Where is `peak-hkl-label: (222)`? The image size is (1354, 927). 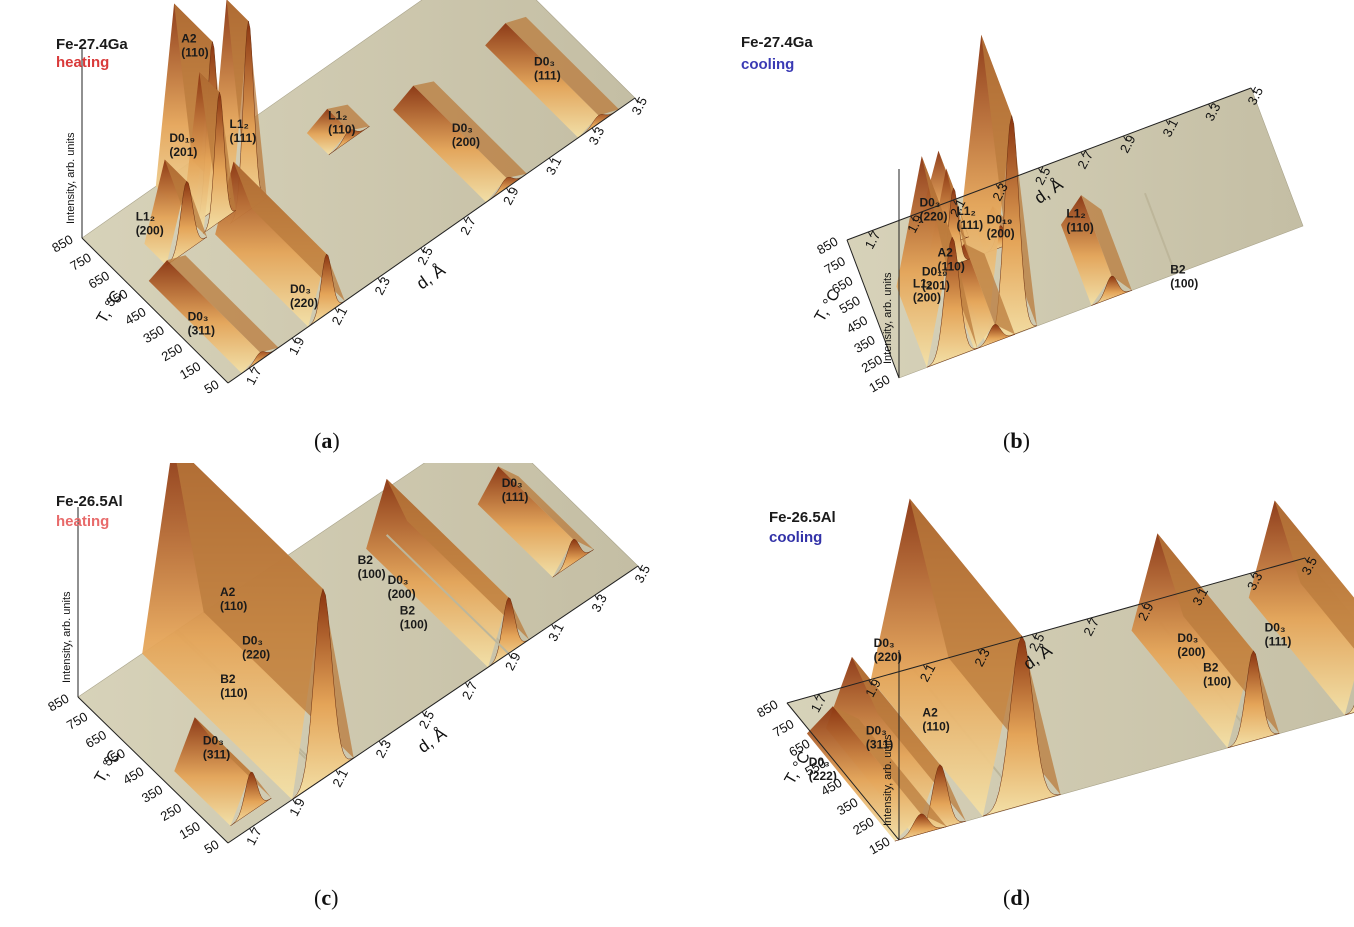
peak-hkl-label: (222) is located at coordinates (823, 776).